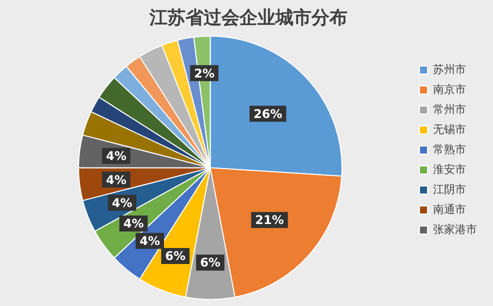 This screenshot has width=493, height=306. Describe the element at coordinates (449, 69) in the screenshot. I see `legend-label: 苏州市` at that location.